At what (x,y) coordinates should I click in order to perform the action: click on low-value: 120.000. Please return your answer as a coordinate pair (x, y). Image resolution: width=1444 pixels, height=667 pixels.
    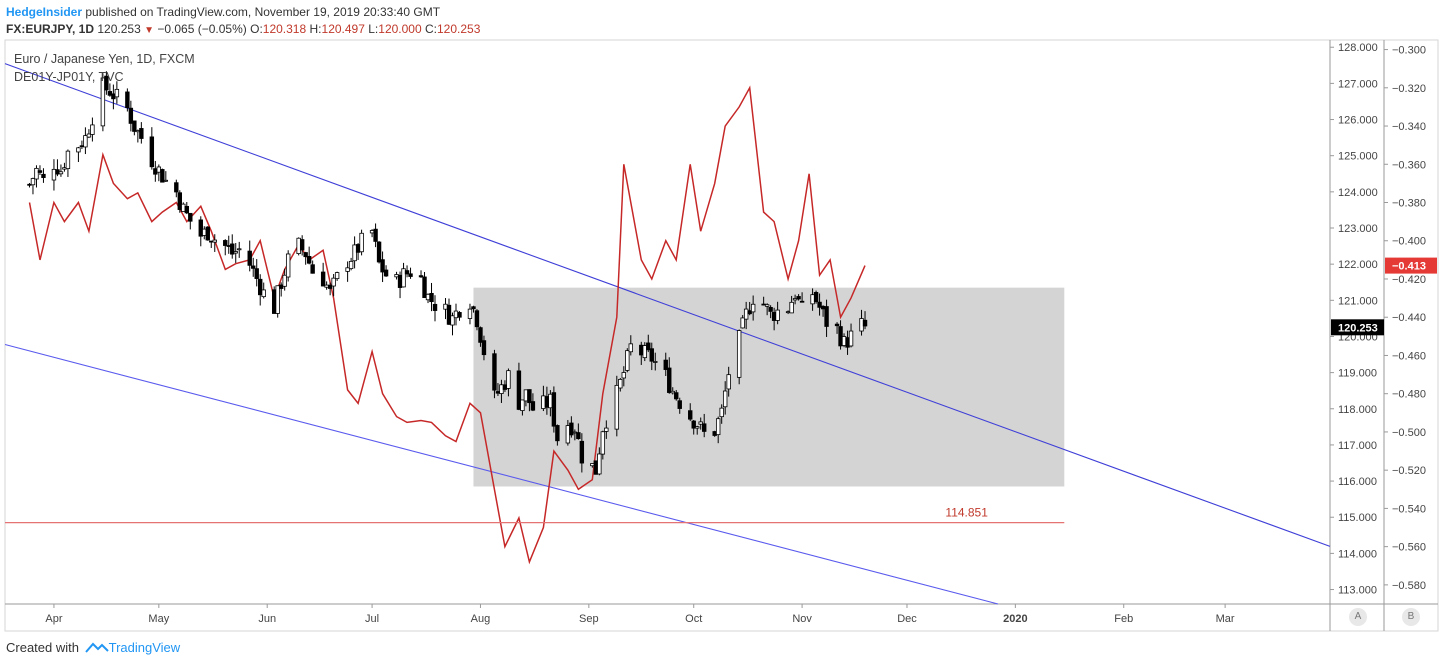
    Looking at the image, I should click on (400, 29).